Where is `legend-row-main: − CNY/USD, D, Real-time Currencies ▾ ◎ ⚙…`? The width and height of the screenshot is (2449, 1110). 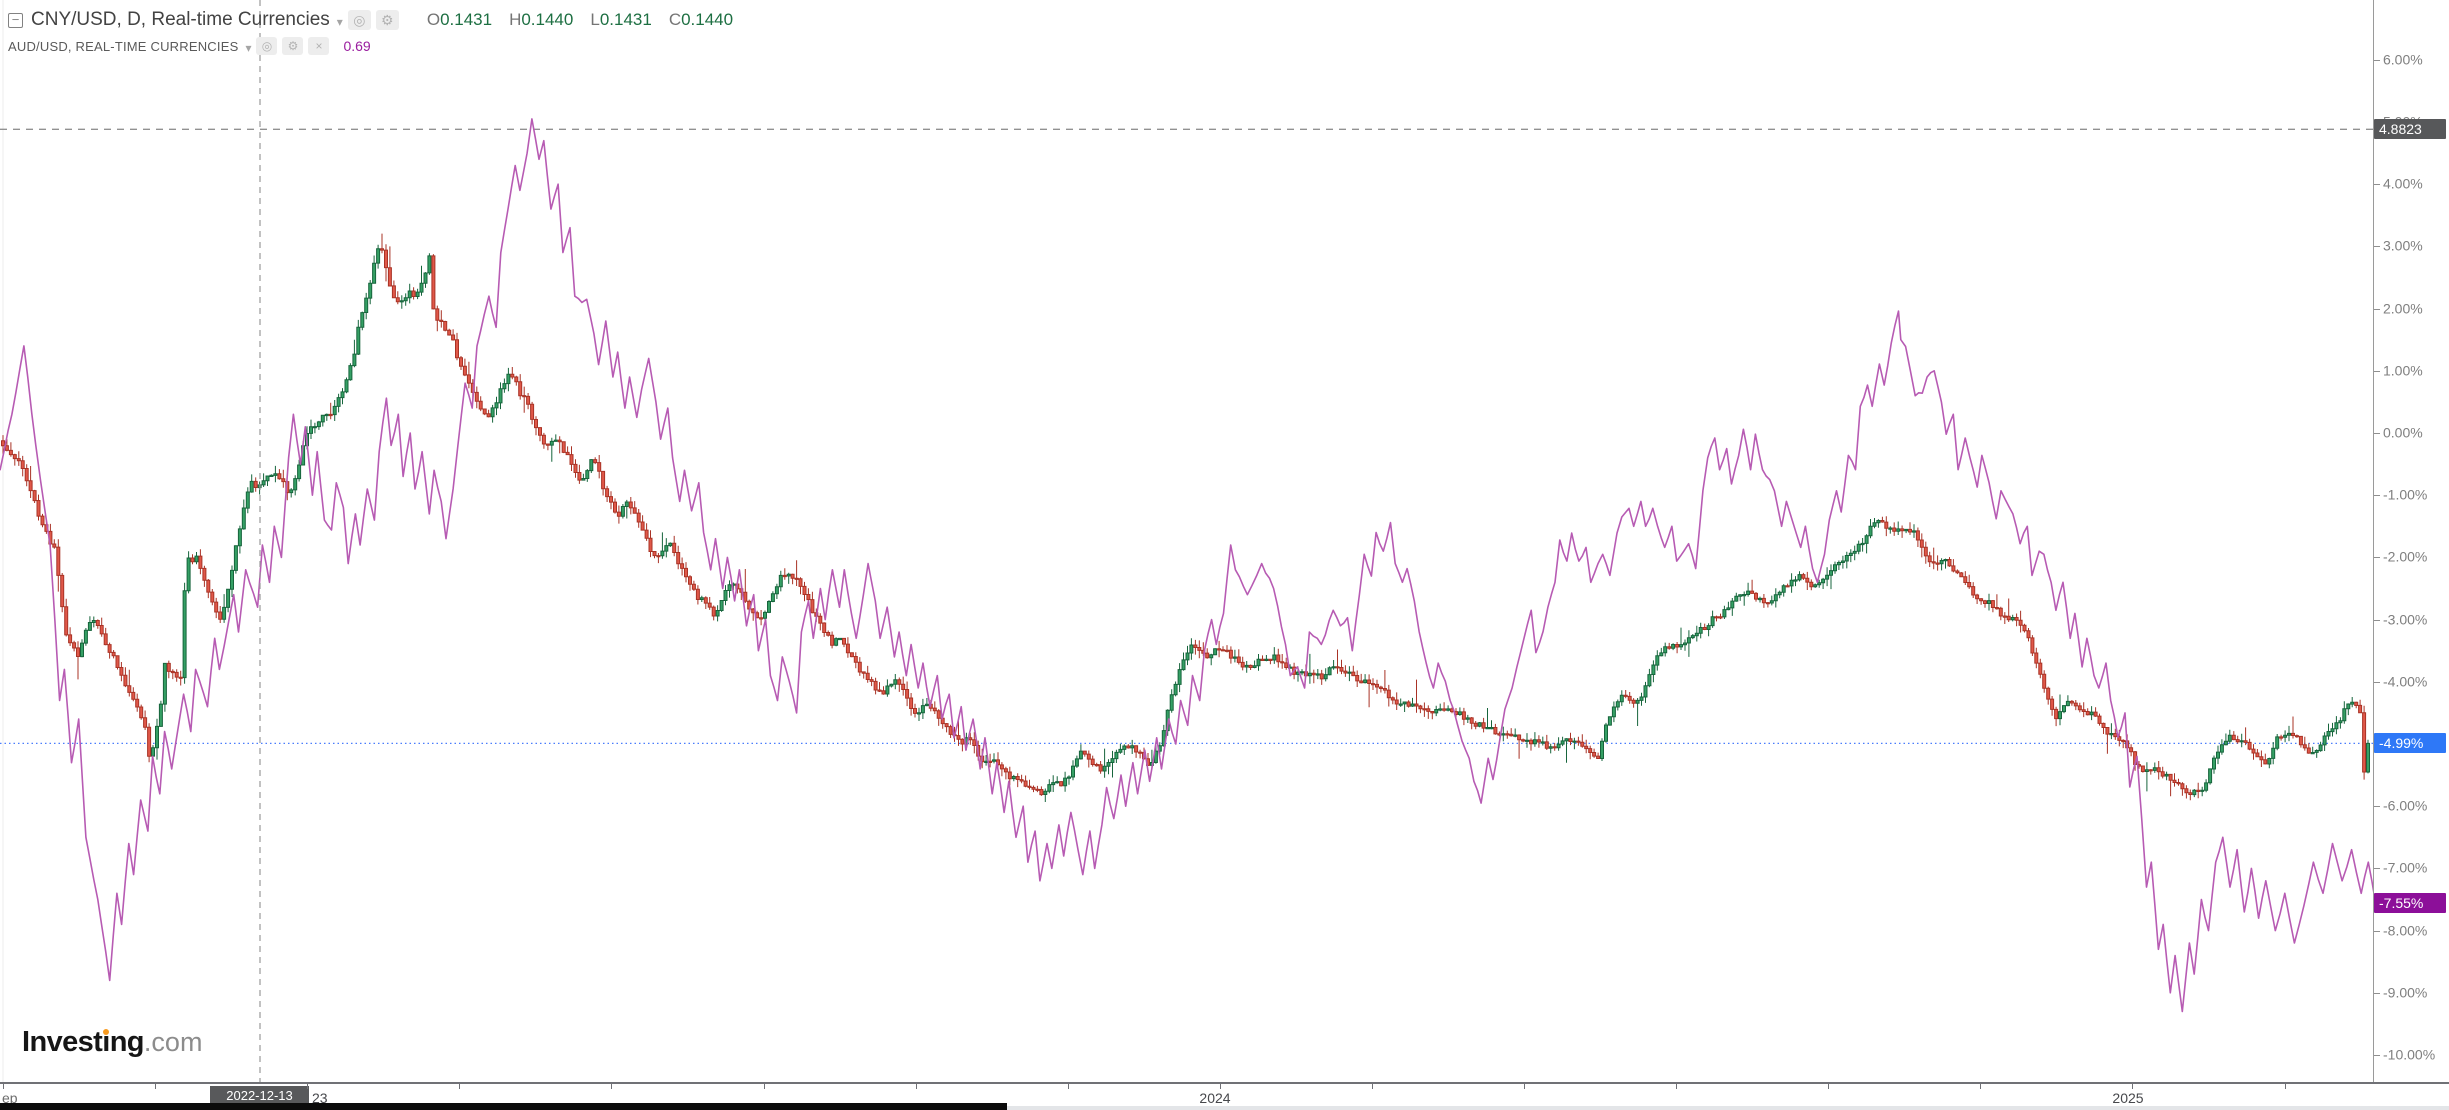 legend-row-main: − CNY/USD, D, Real-time Currencies ▾ ◎ ⚙… is located at coordinates (379, 20).